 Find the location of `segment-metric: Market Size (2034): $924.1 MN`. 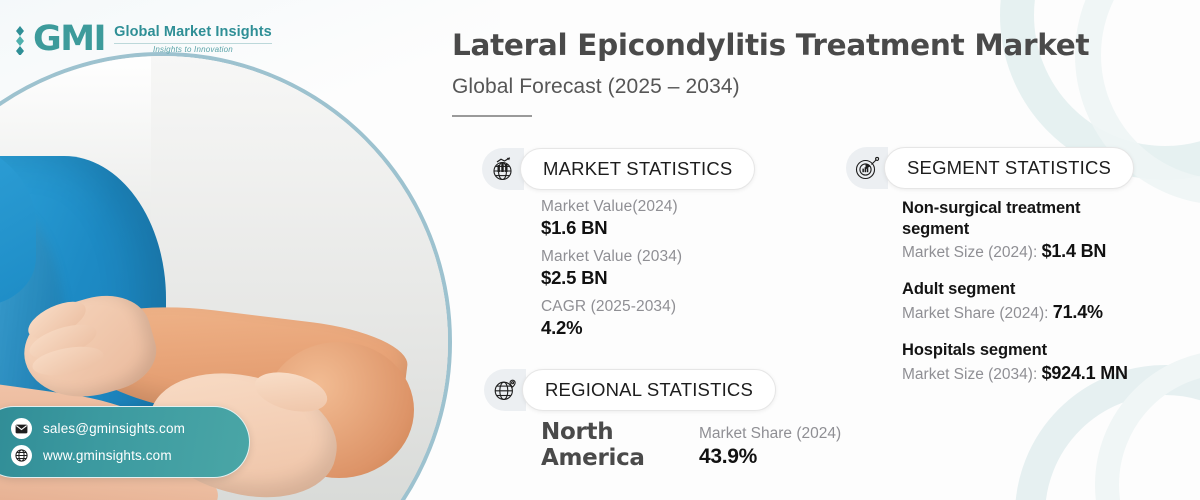

segment-metric: Market Size (2034): $924.1 MN is located at coordinates (1015, 373).